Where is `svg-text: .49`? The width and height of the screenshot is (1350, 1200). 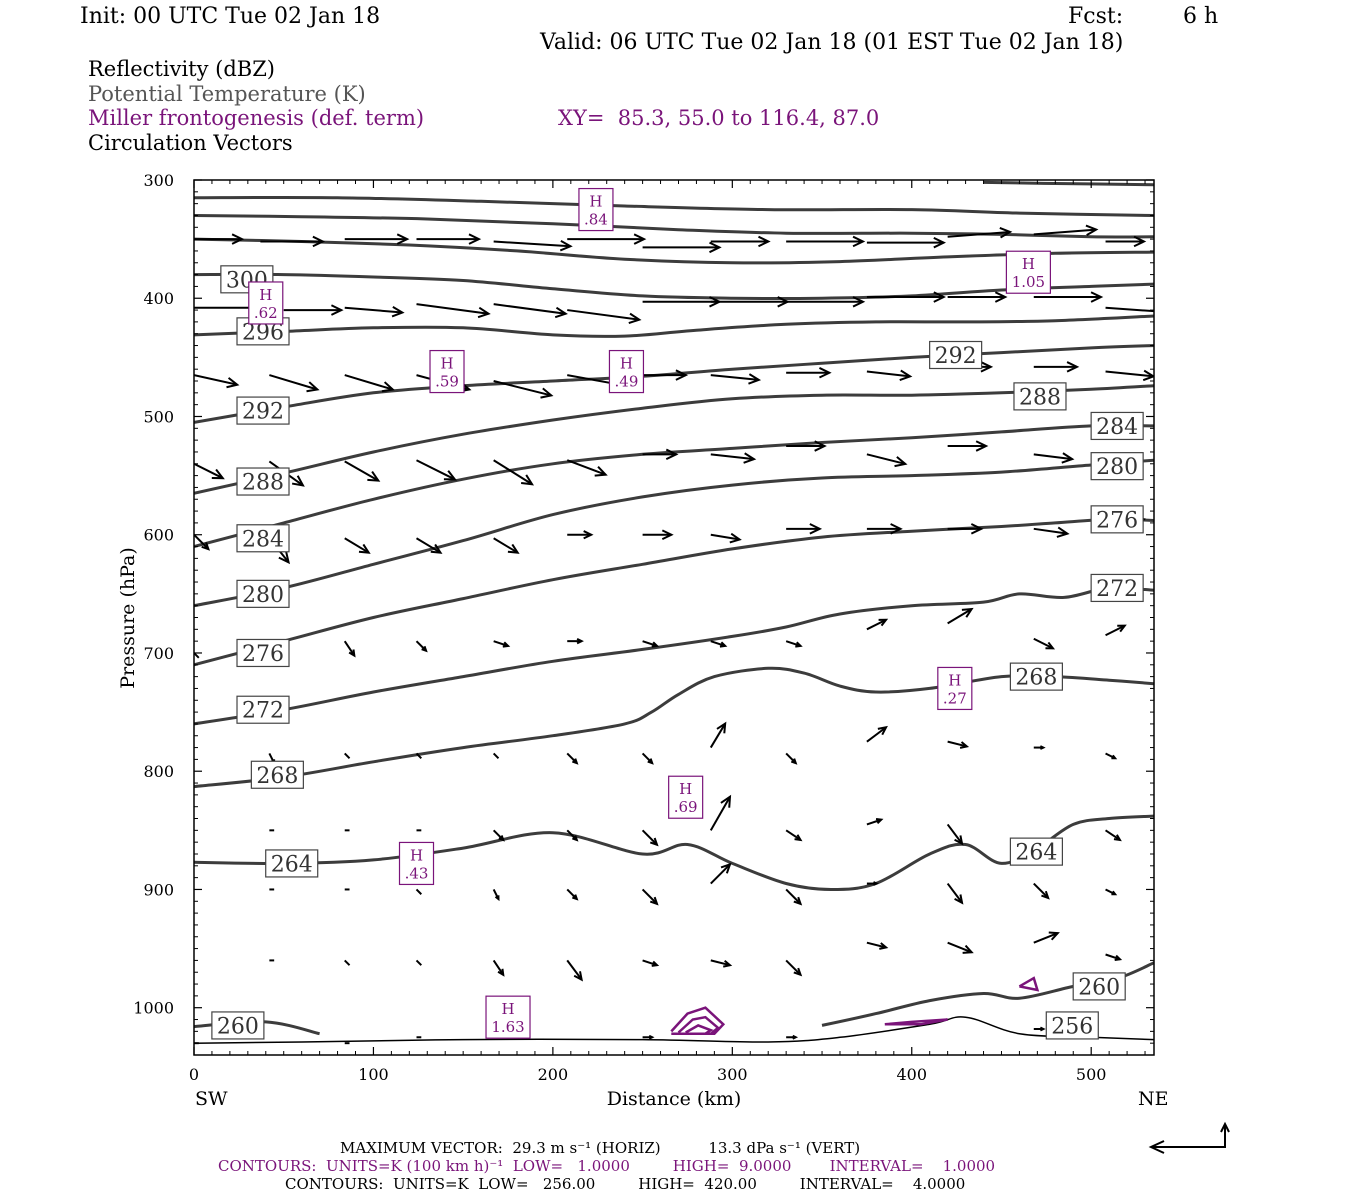 svg-text: .49 is located at coordinates (627, 382).